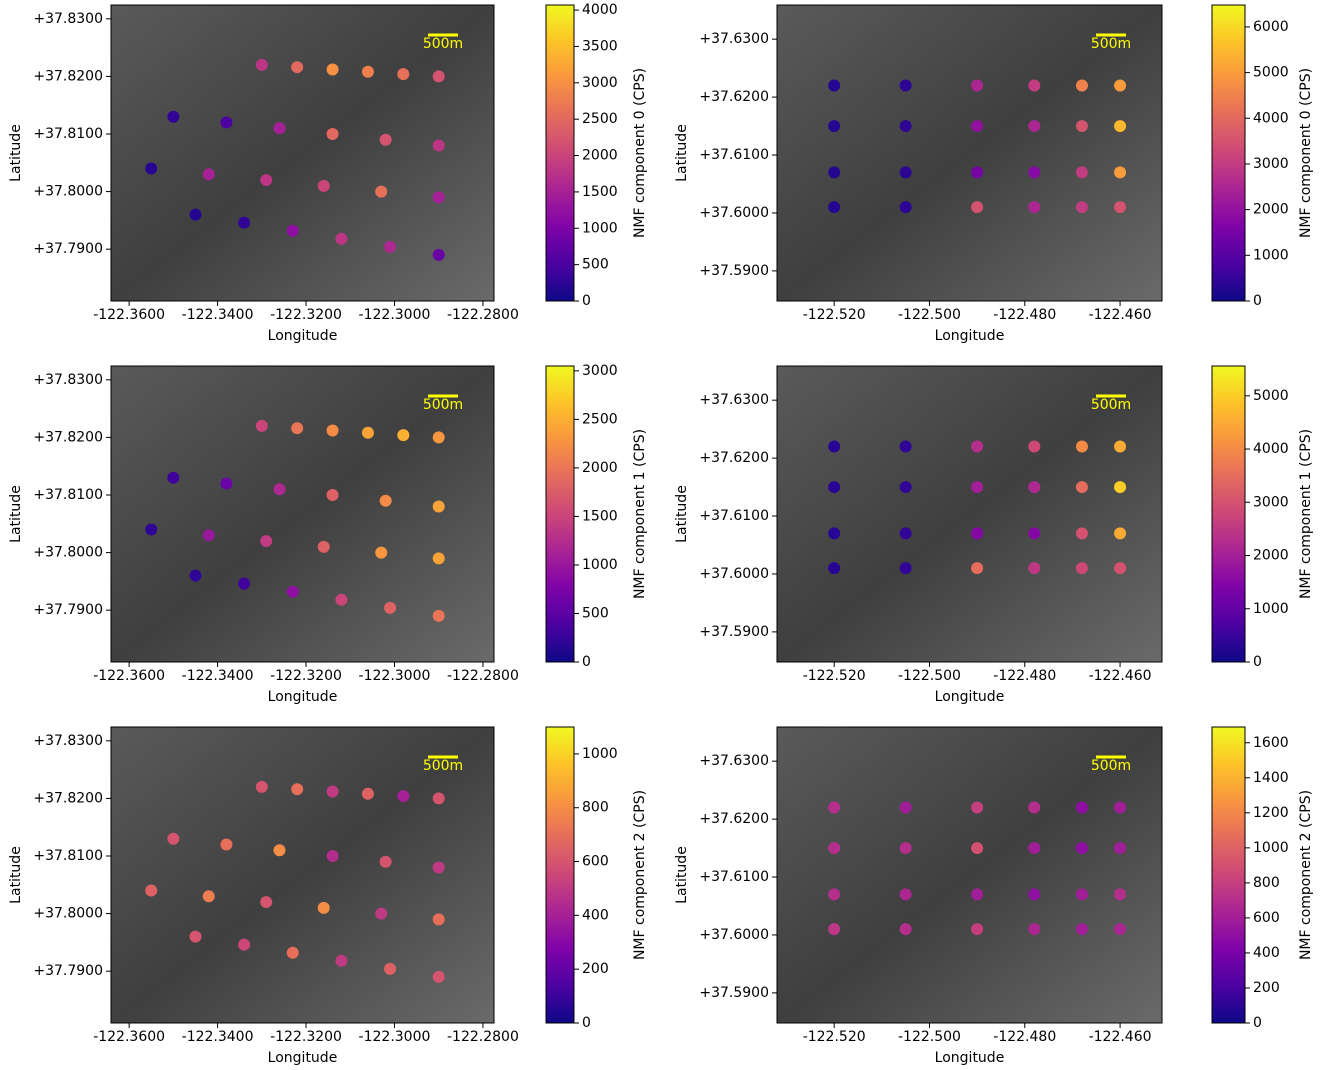 This screenshot has height=1070, width=1324. Describe the element at coordinates (1266, 988) in the screenshot. I see `colorbar-tick-label: 200` at that location.